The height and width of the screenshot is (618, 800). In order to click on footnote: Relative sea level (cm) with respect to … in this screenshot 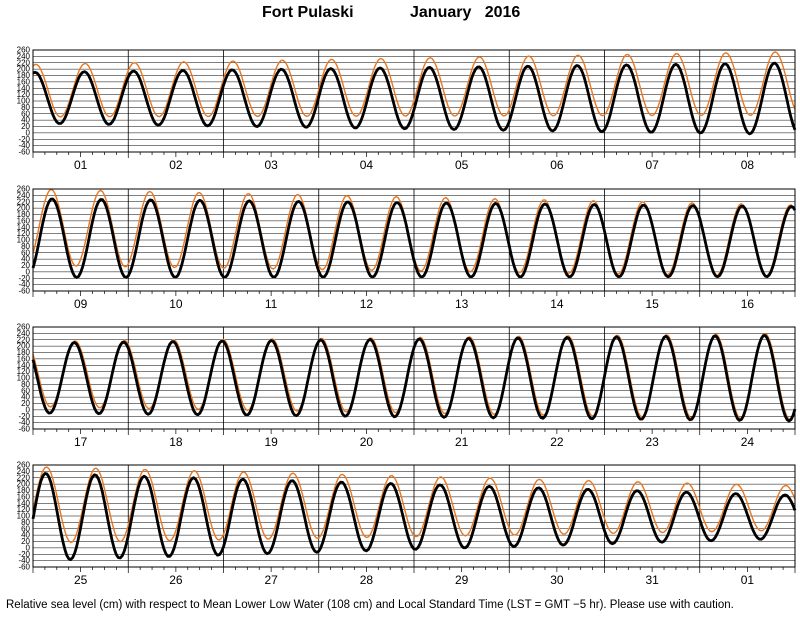, I will do `click(370, 605)`.